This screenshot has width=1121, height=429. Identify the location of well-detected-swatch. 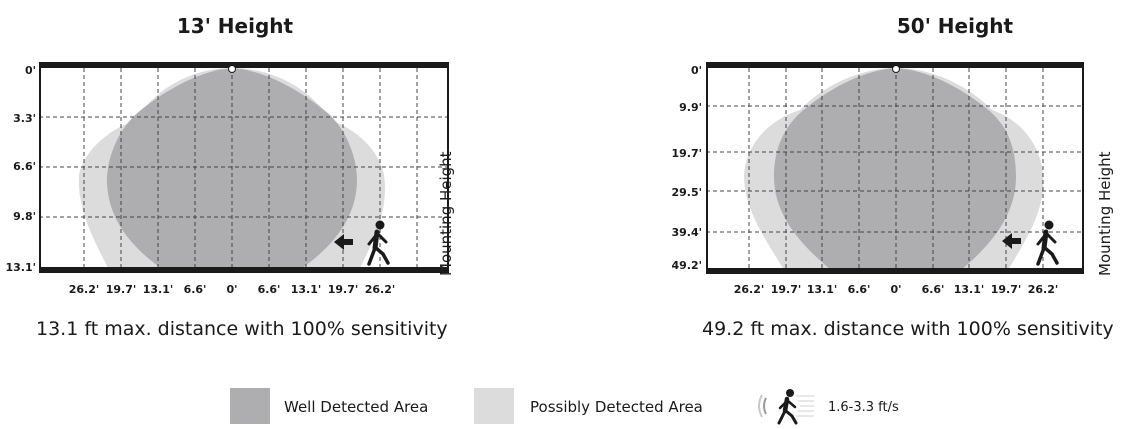
(250, 406).